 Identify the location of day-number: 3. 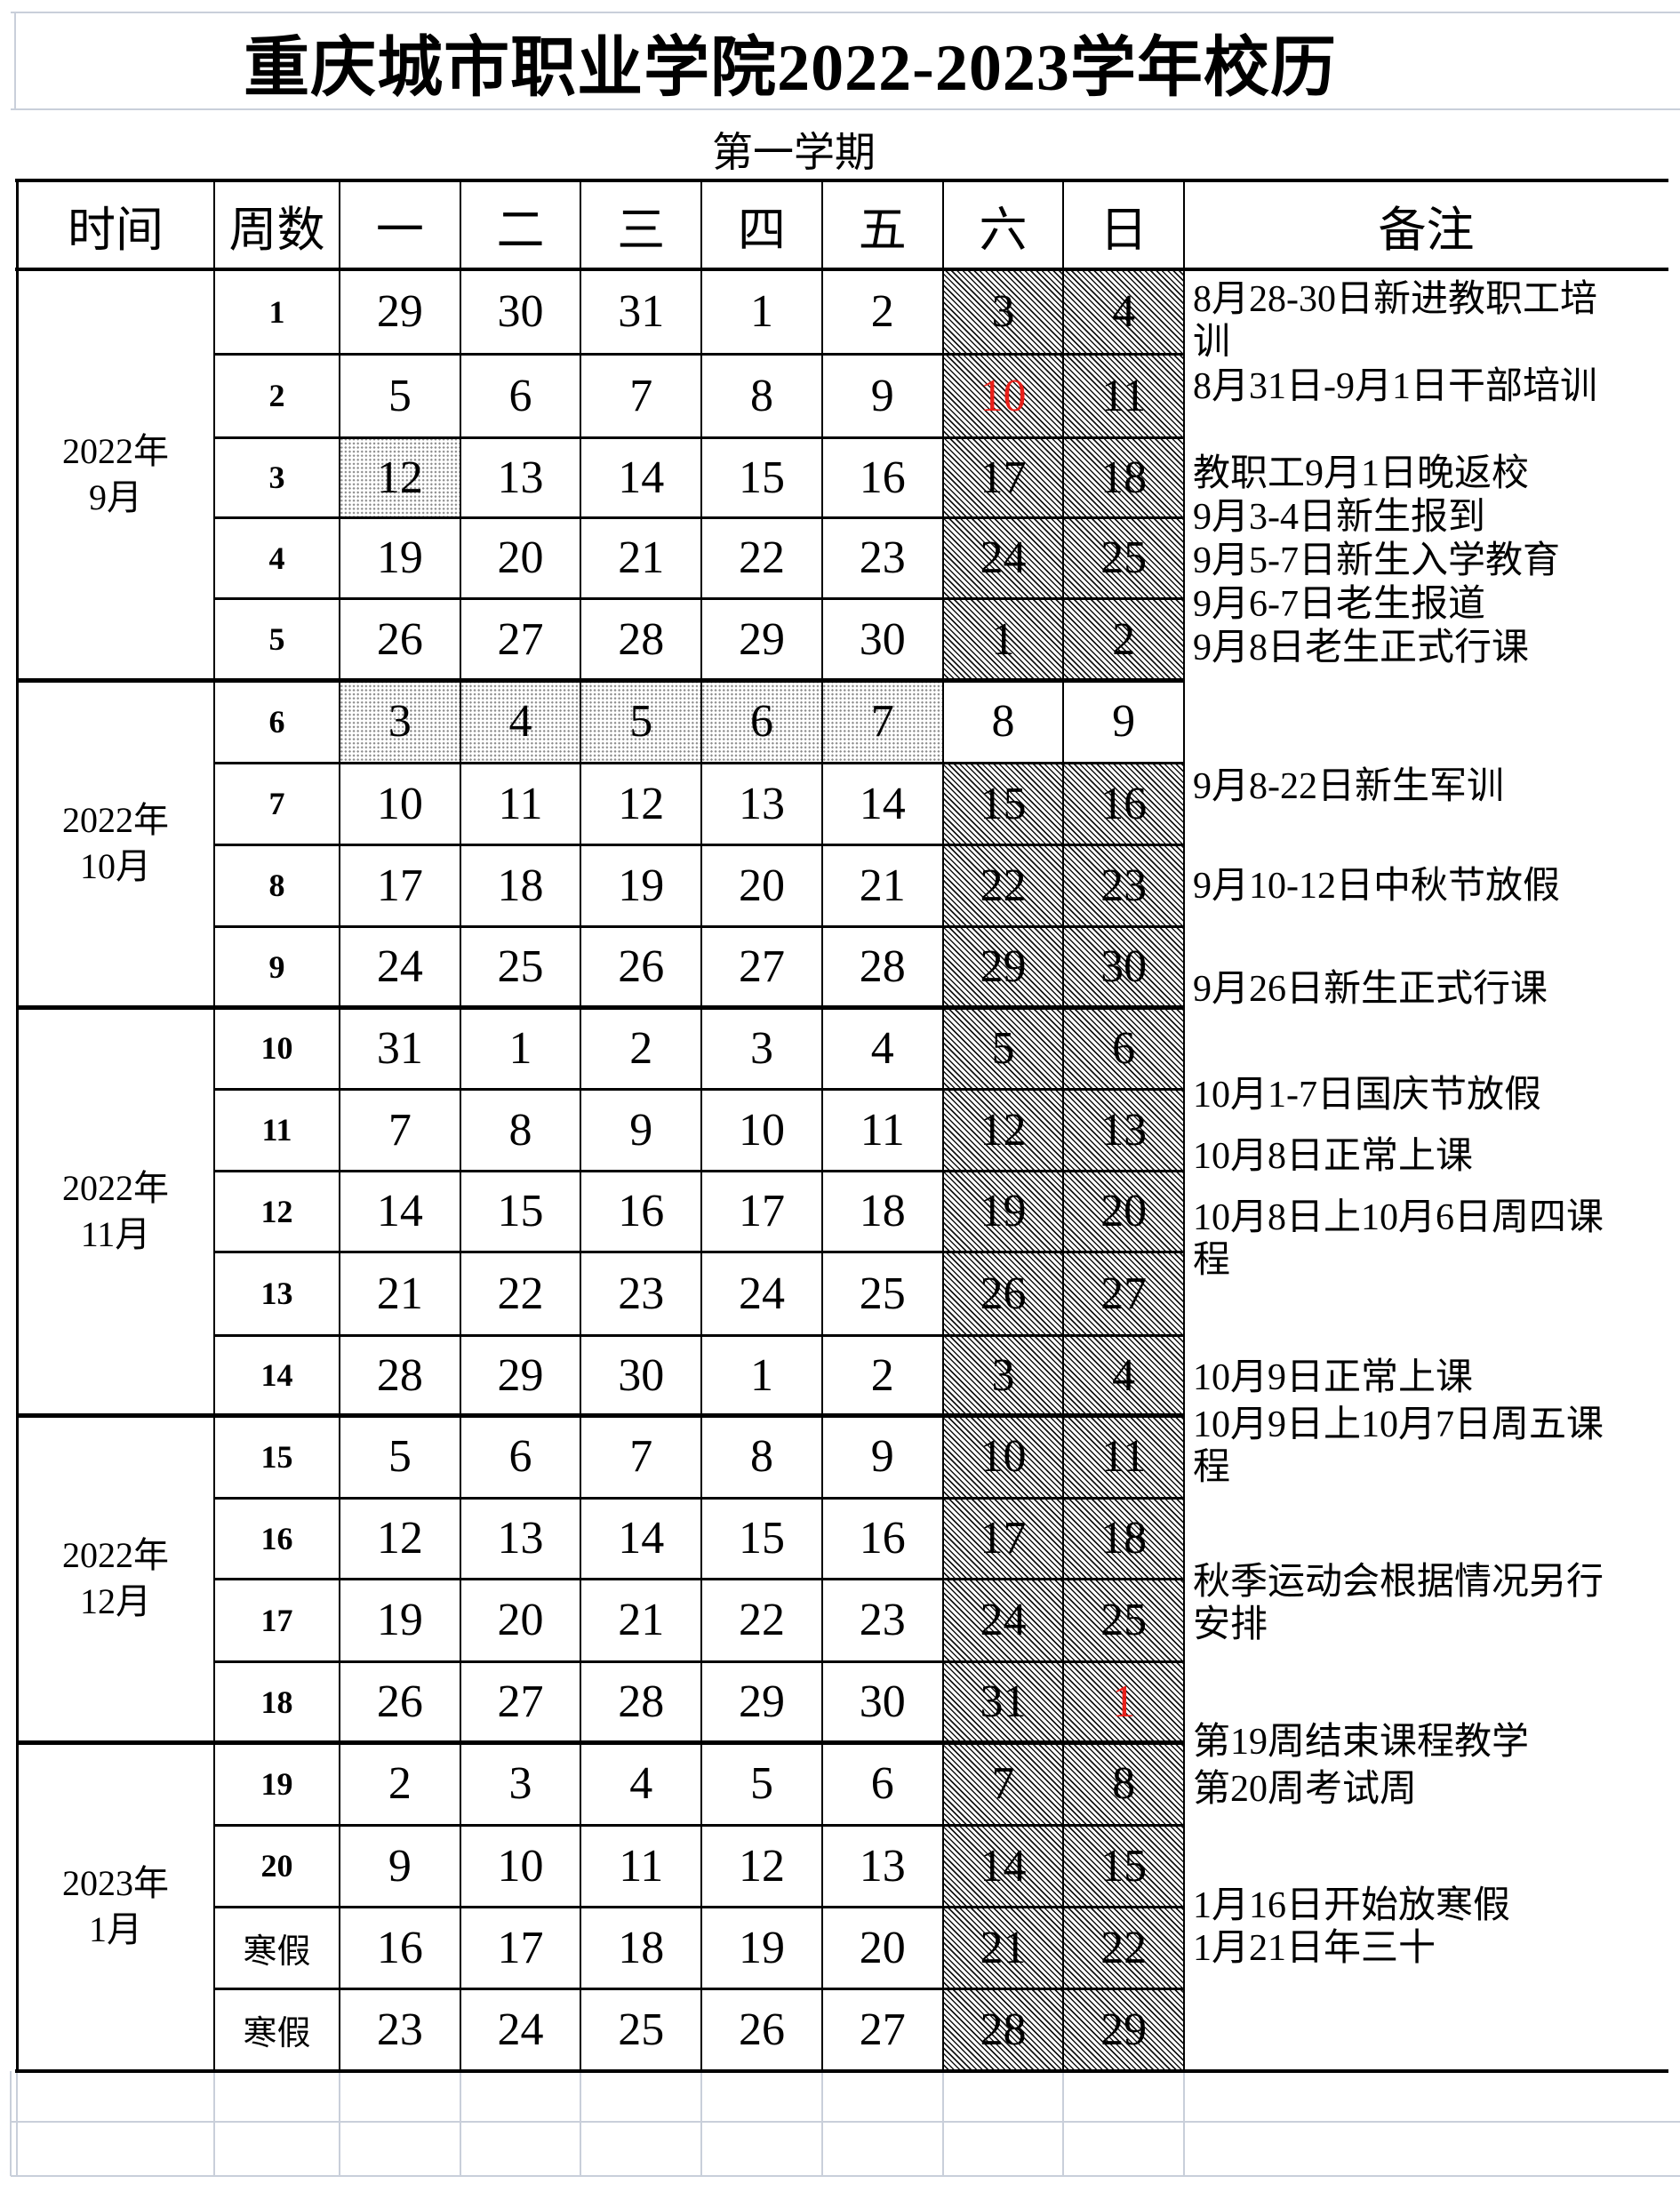
(520, 1783).